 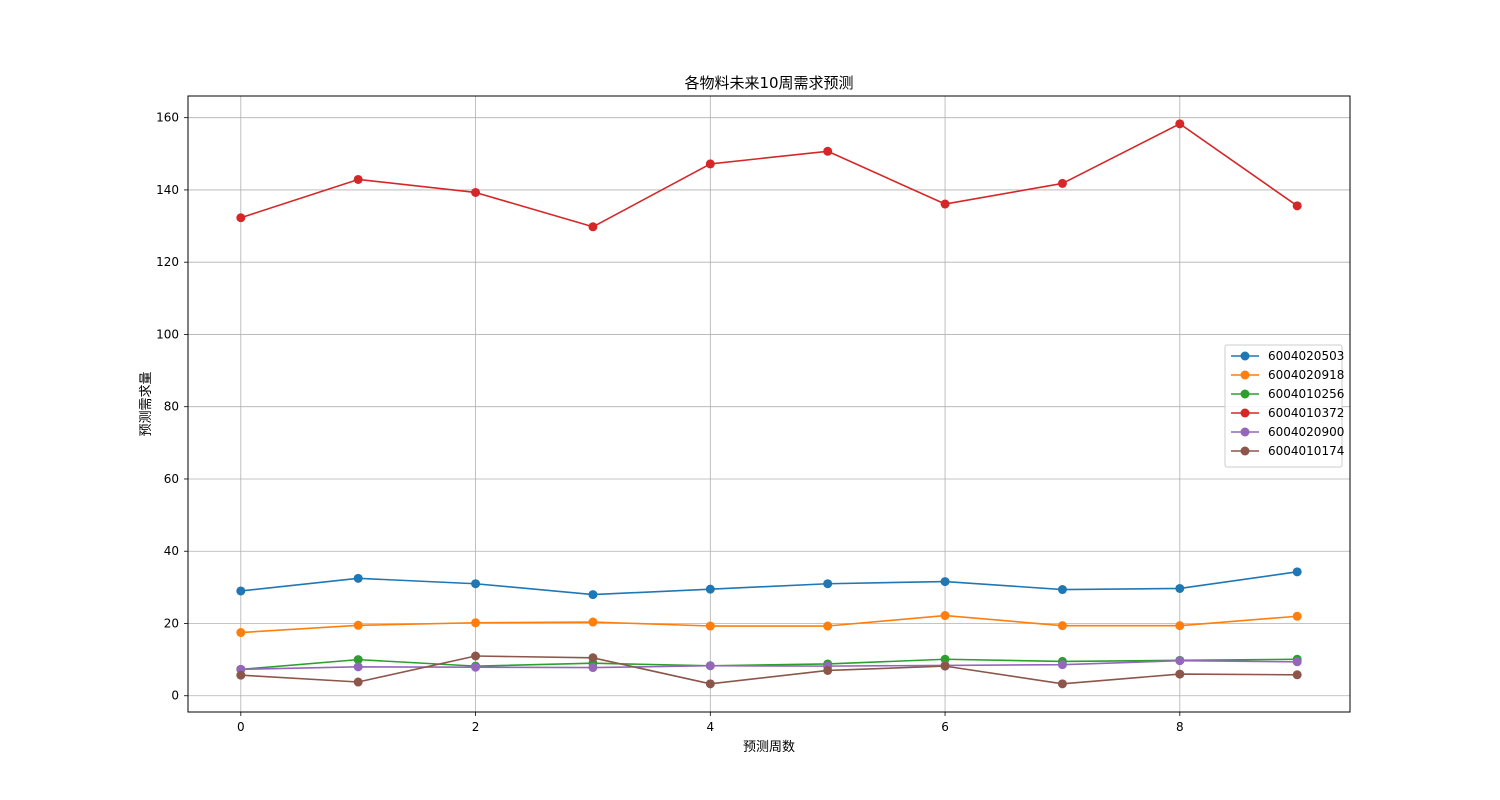 I want to click on y-tick-label: 0, so click(x=175, y=696).